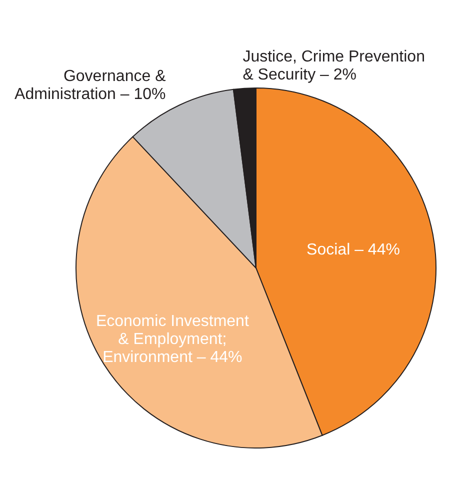 This screenshot has height=477, width=475. I want to click on slice-label: Governance & Administration – 10%, so click(90, 86).